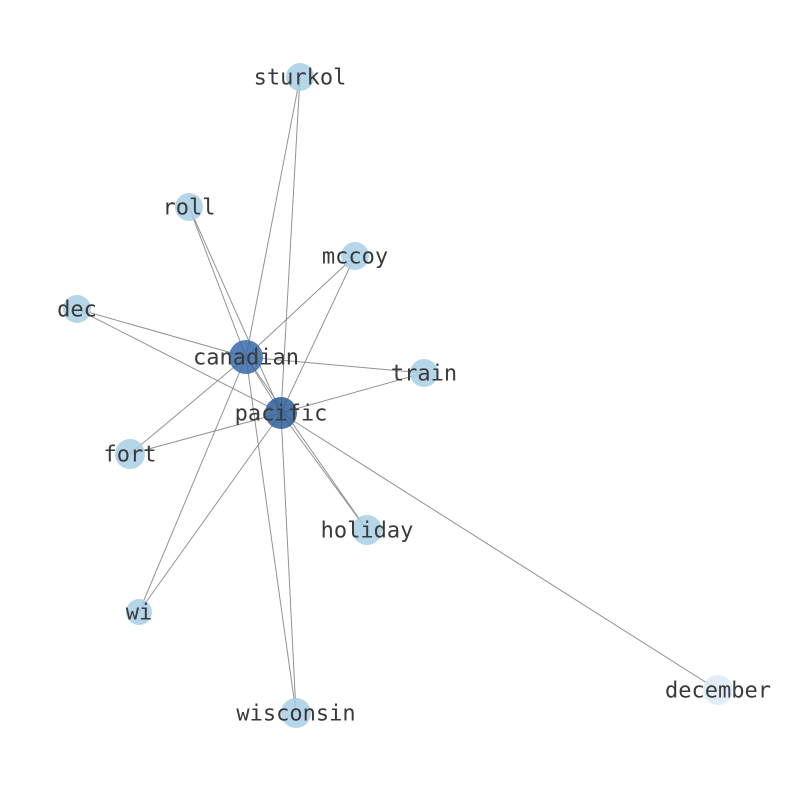 The image size is (794, 790). I want to click on node-label-canadian: canadian, so click(246, 357).